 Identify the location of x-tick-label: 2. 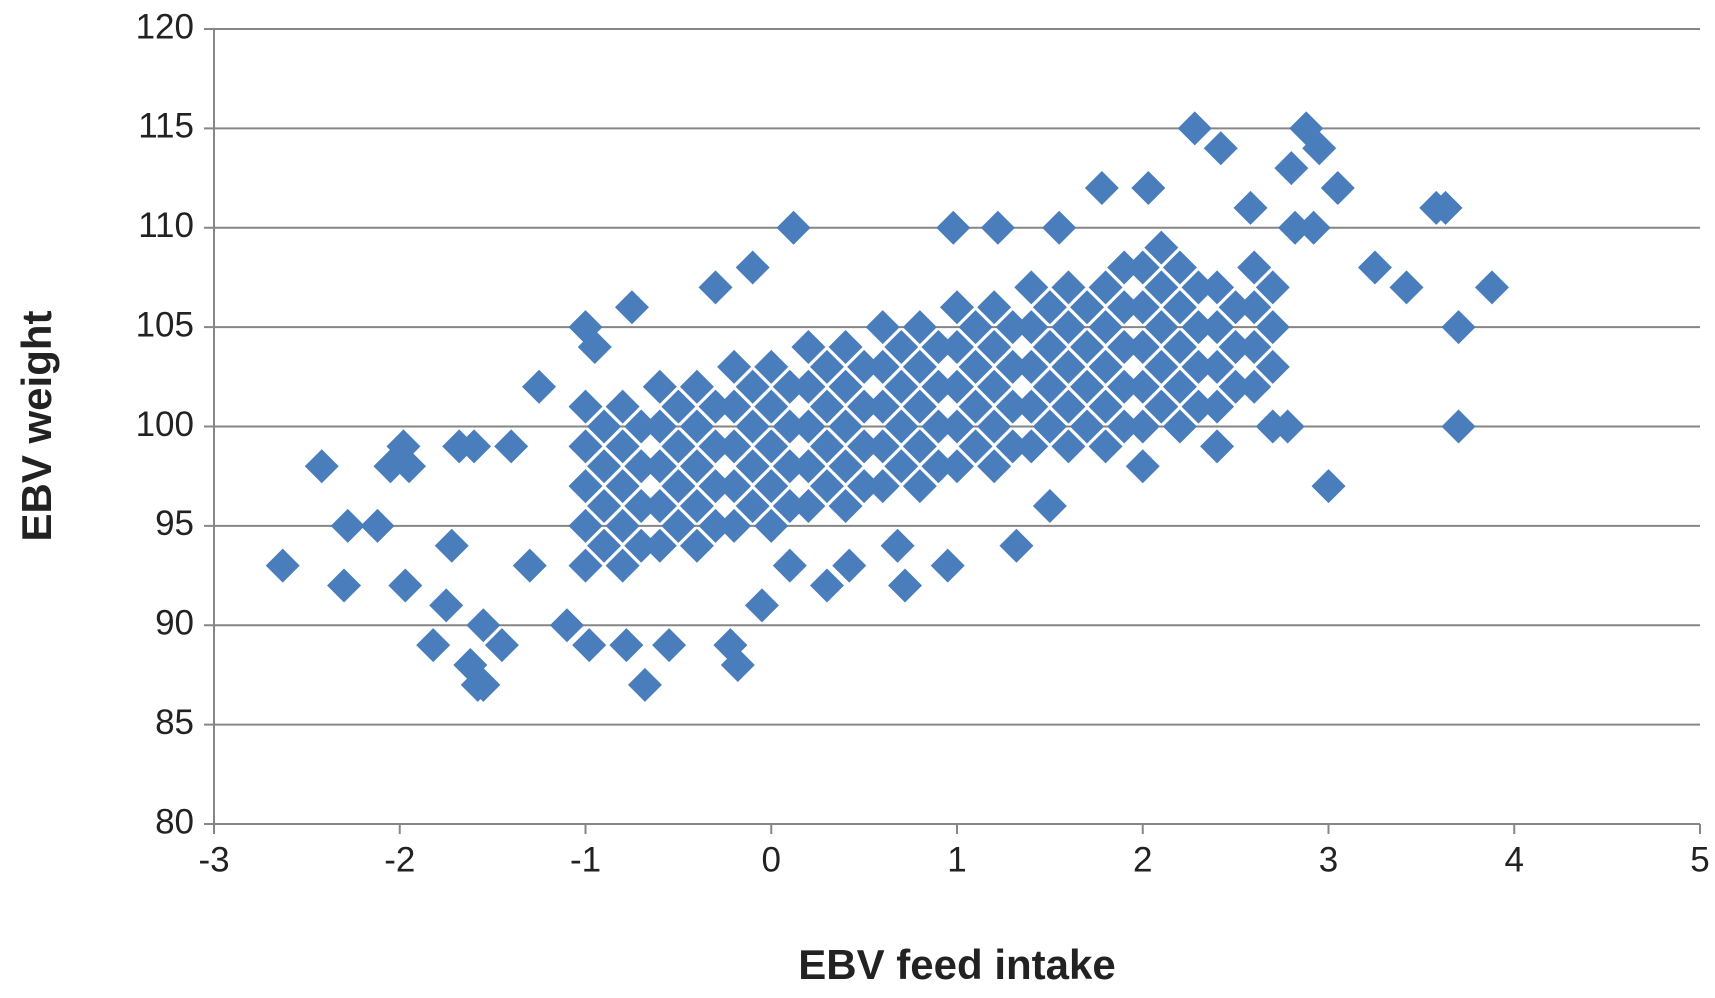
(1142, 859).